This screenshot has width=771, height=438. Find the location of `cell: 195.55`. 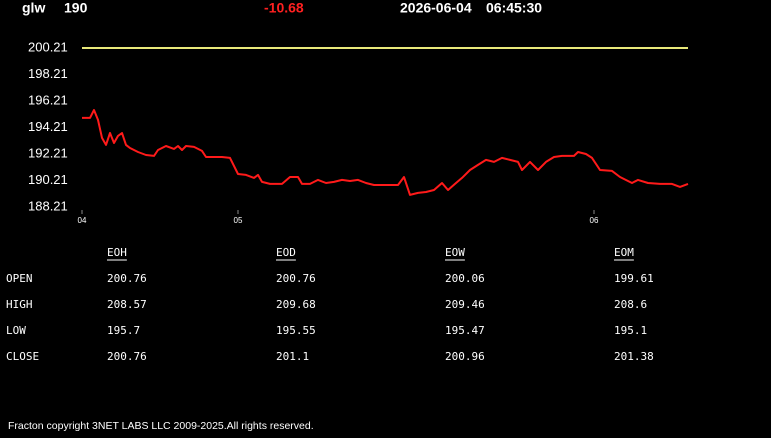

cell: 195.55 is located at coordinates (296, 330).